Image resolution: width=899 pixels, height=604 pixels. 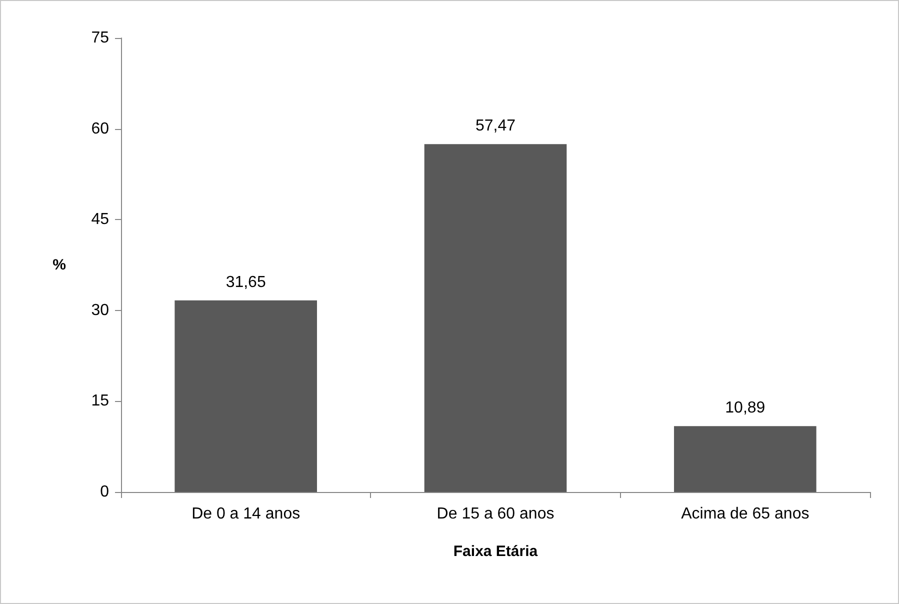 I want to click on x-axis-title: Faixa Etária, so click(x=495, y=551).